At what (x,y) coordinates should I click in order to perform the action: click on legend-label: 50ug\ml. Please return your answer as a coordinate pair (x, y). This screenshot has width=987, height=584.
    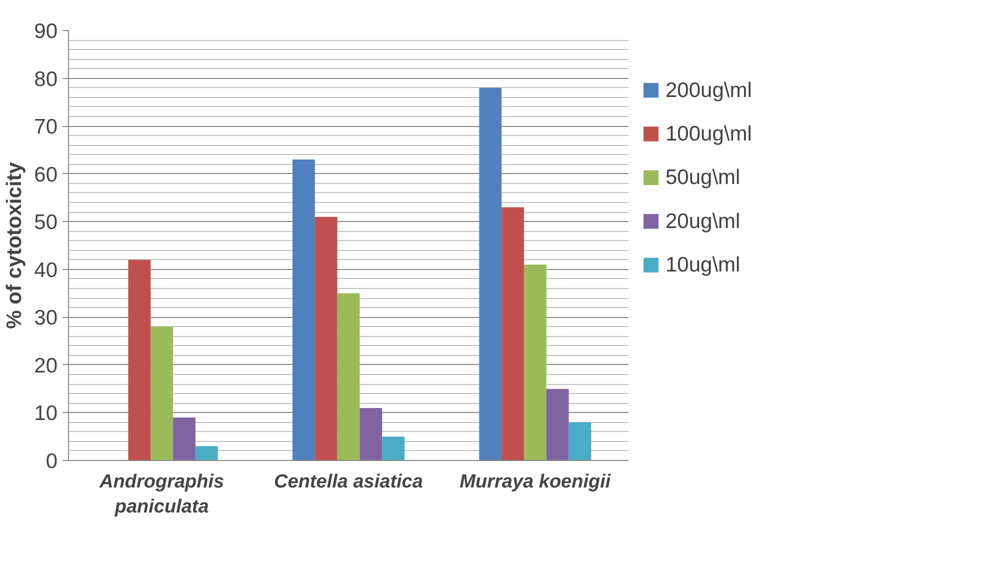
    Looking at the image, I should click on (703, 178).